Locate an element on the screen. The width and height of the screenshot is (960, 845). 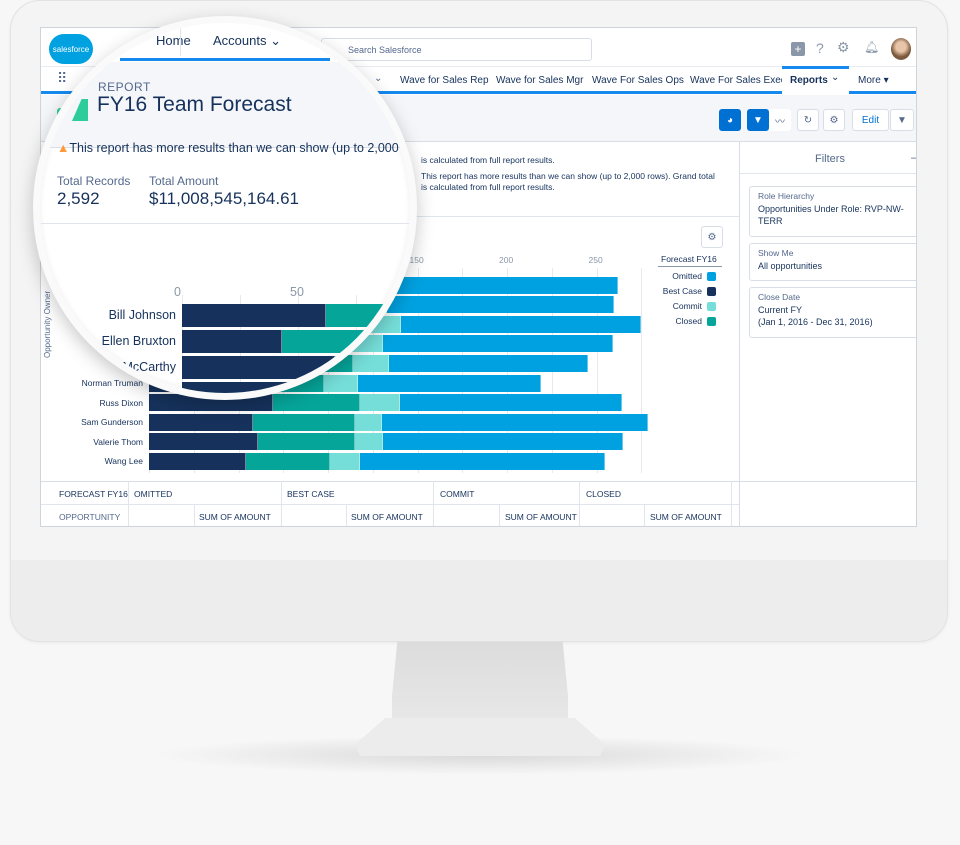
lens-active-underline is located at coordinates (225, 59).